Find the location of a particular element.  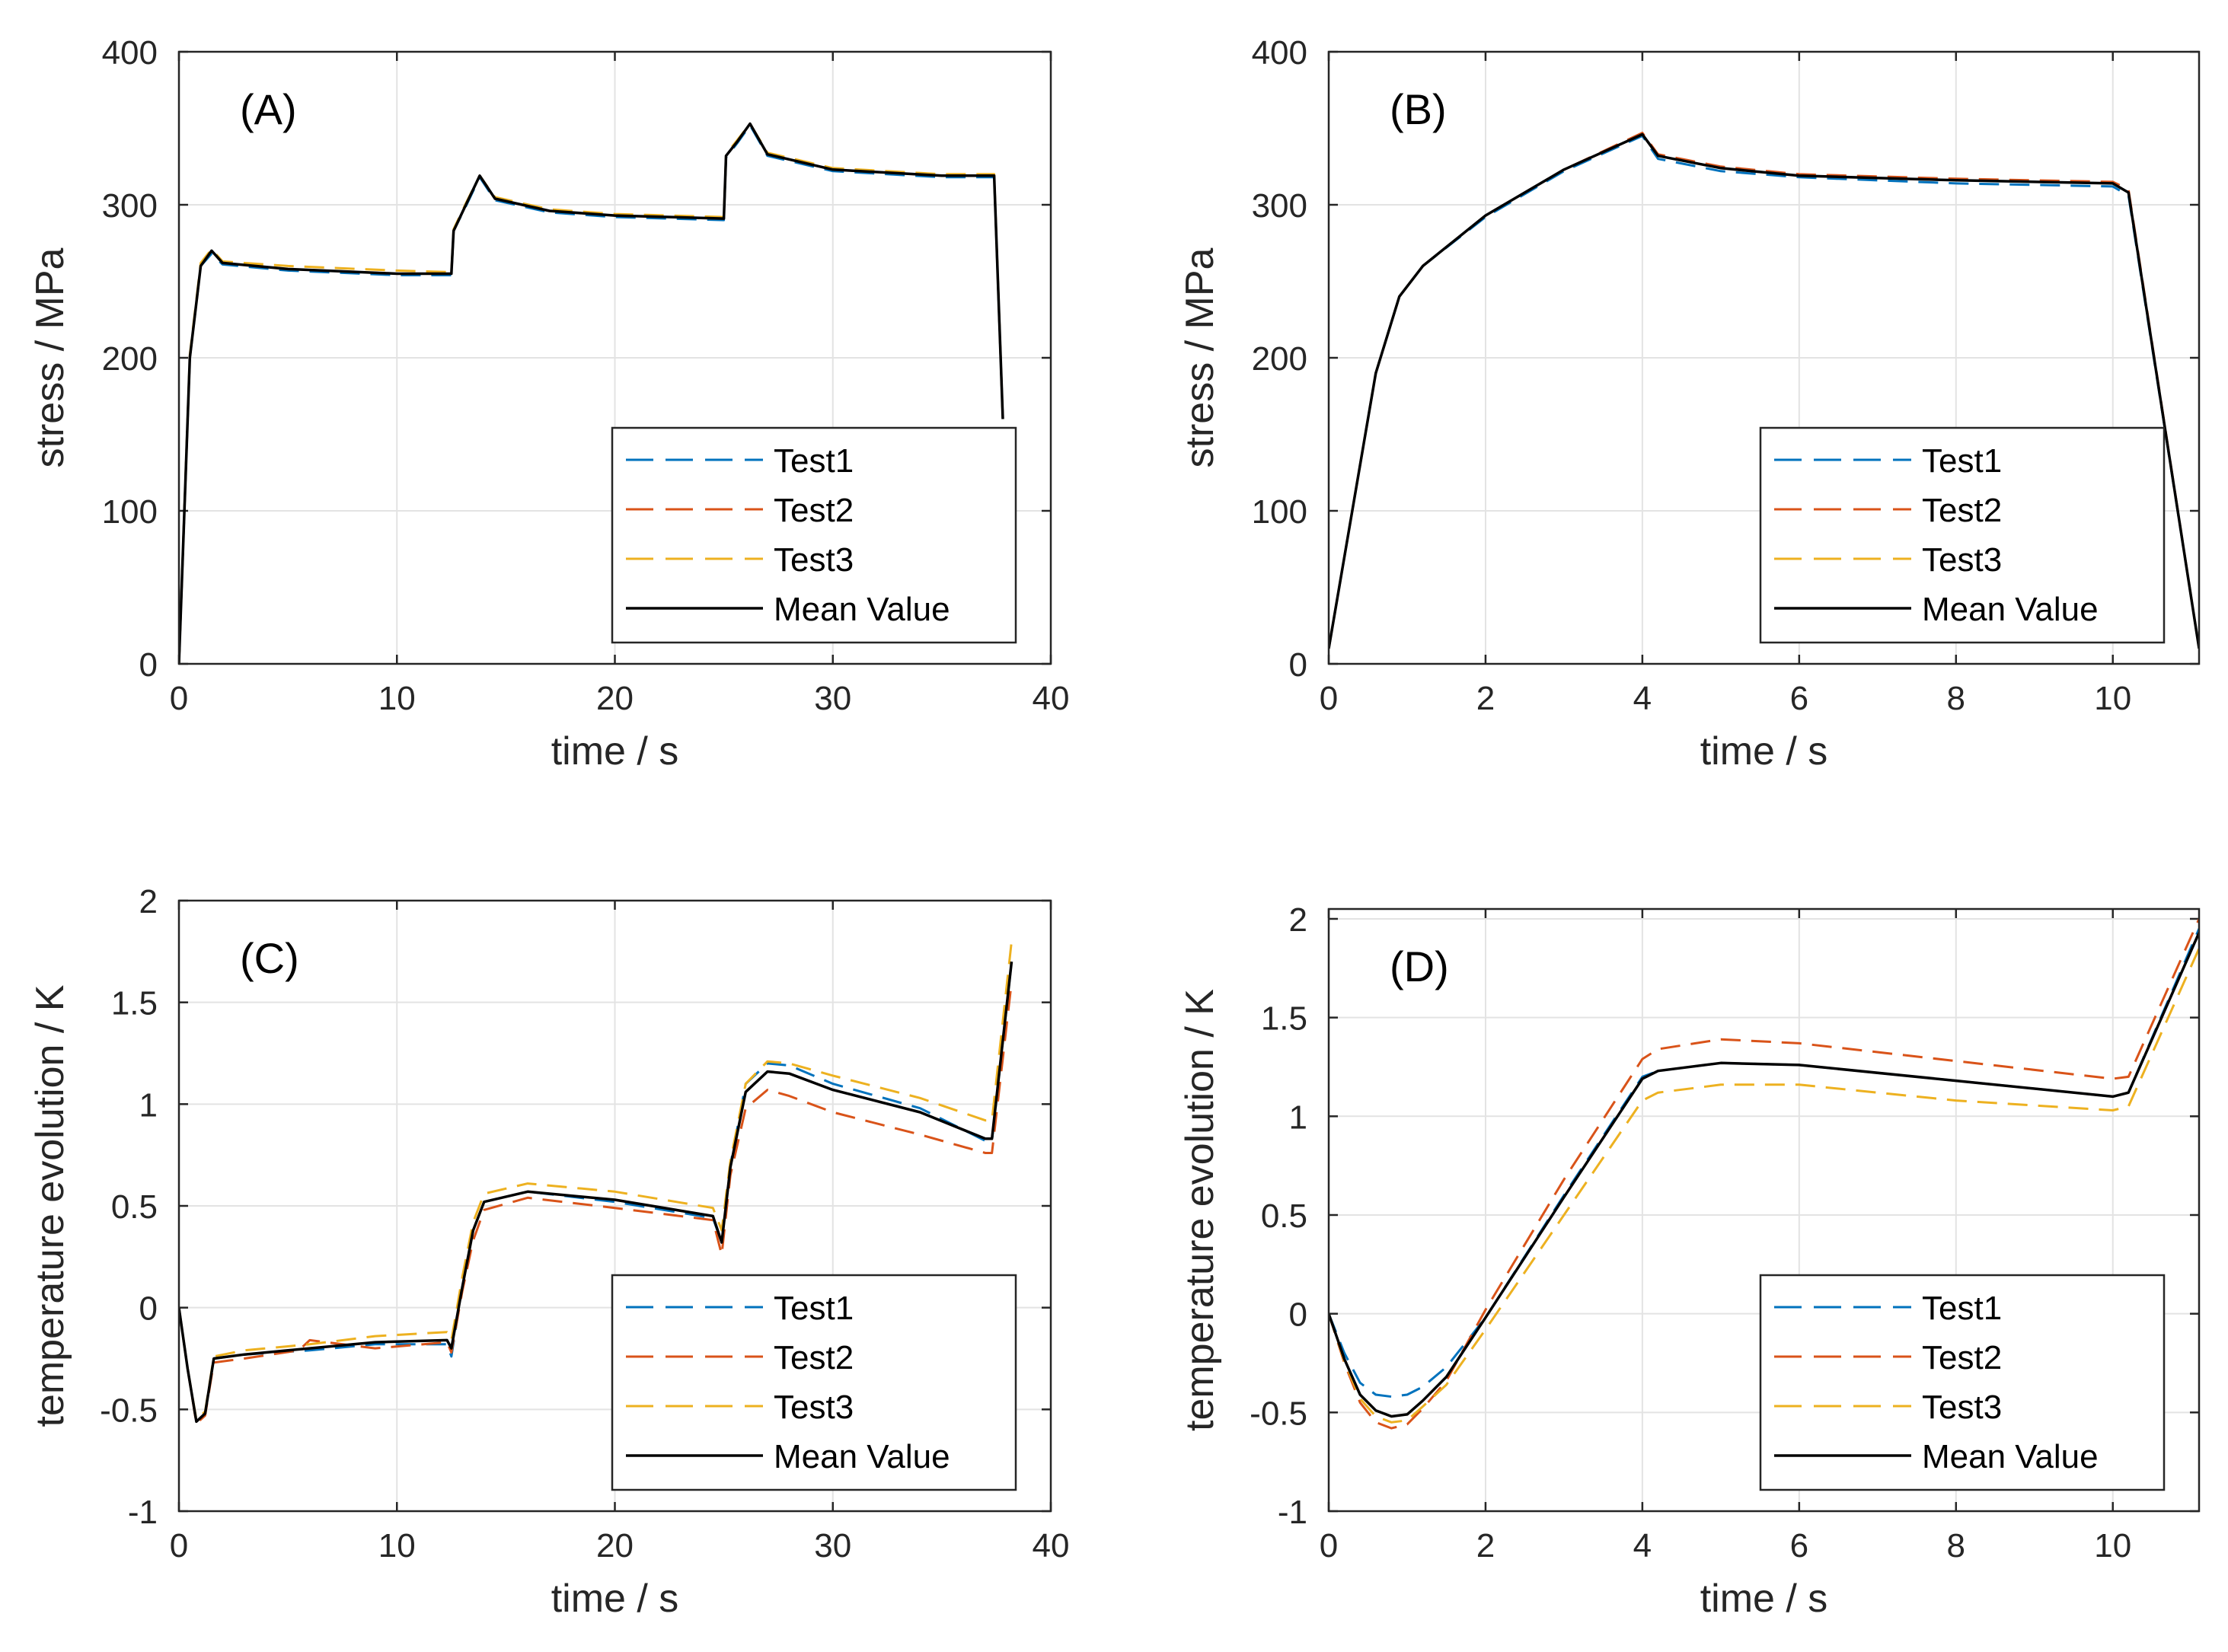

panel-tag: (B) is located at coordinates (1419, 109).